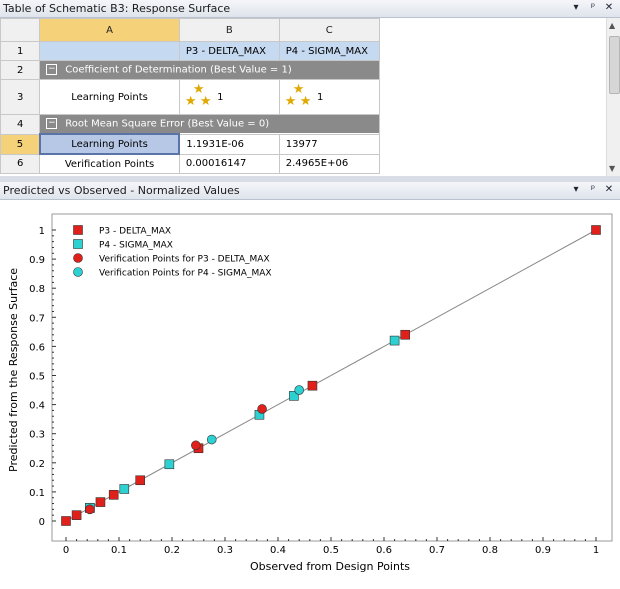  Describe the element at coordinates (229, 97) in the screenshot. I see `rating-cell-p3: ★ ★ ★ 1` at that location.